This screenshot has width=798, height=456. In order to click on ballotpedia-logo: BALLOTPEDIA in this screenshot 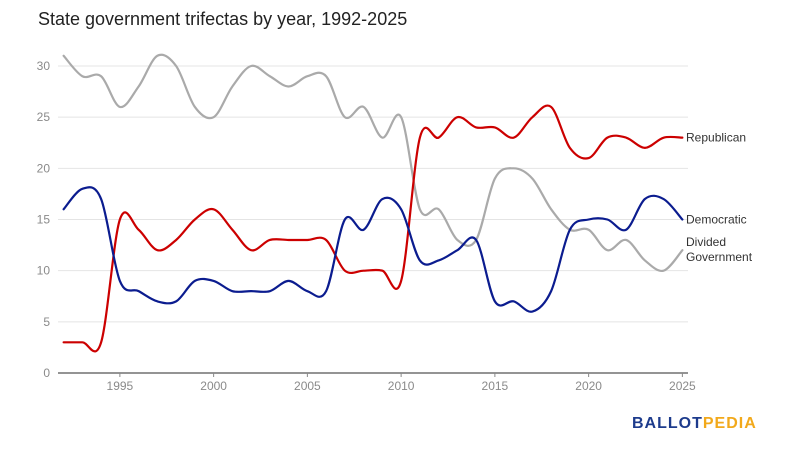, I will do `click(694, 424)`.